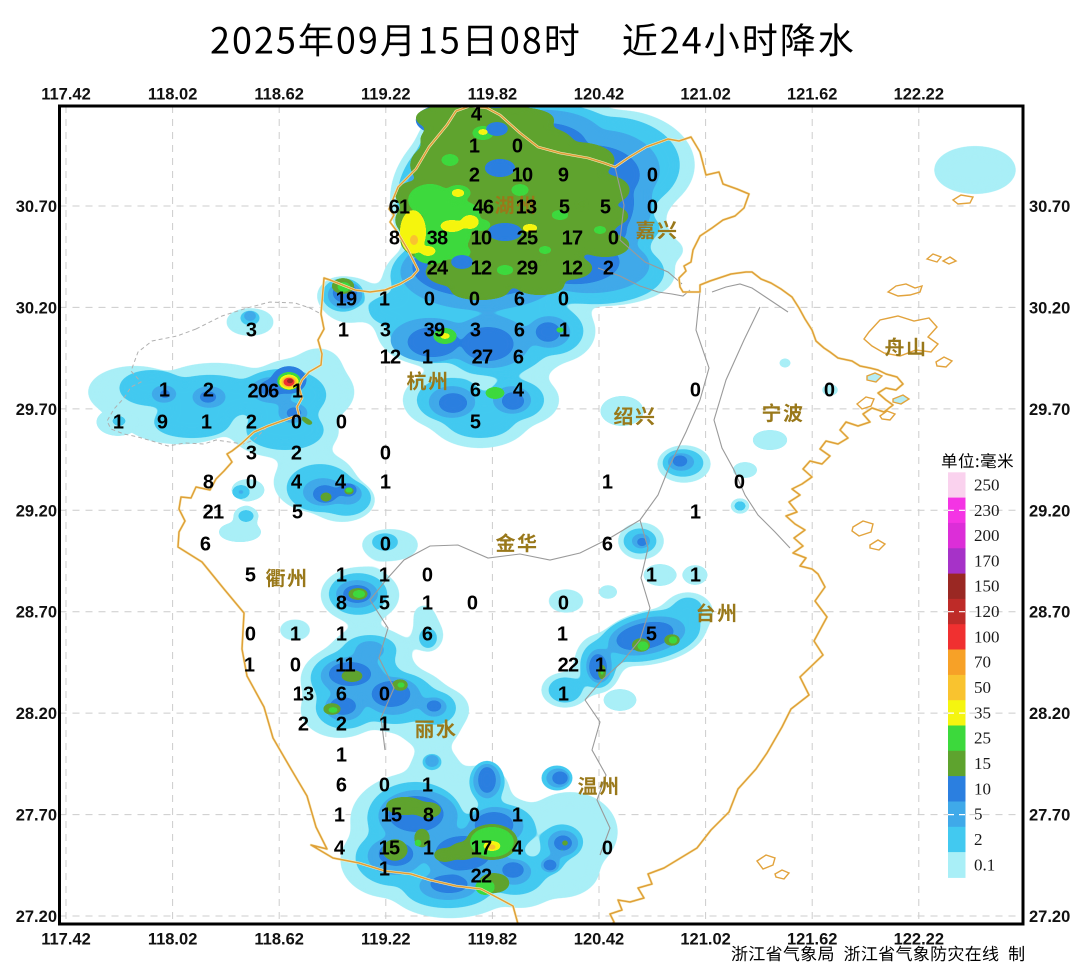 The image size is (1080, 971). What do you see at coordinates (162, 423) in the screenshot?
I see `svg-text: 9` at bounding box center [162, 423].